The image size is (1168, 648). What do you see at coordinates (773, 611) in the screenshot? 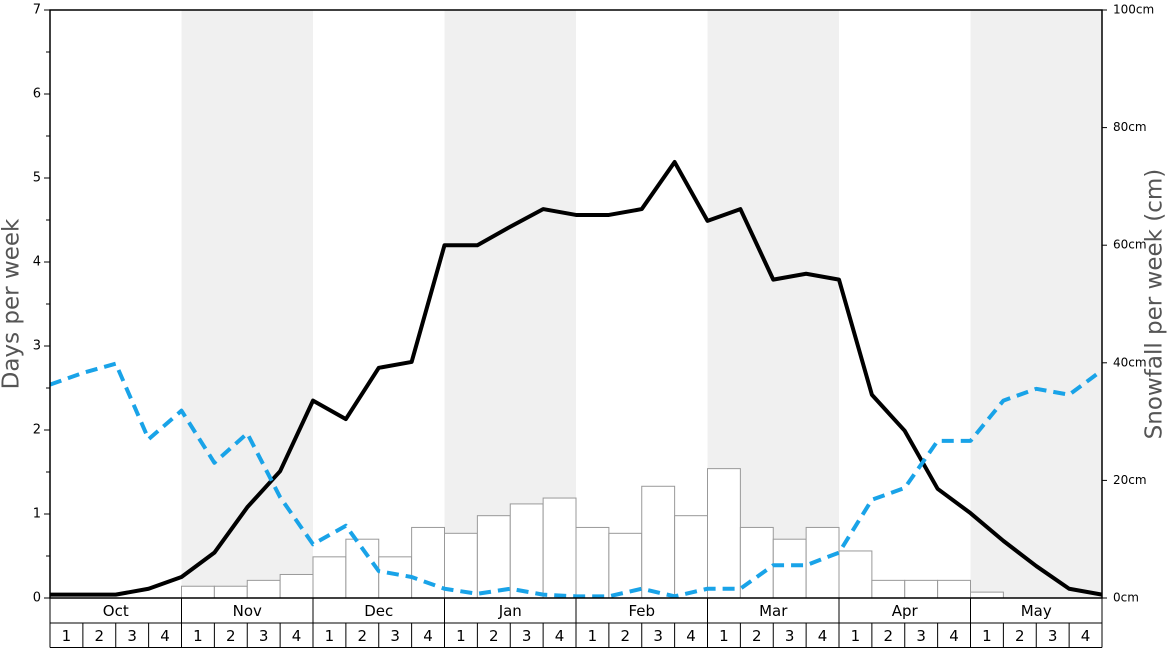
I see `month-label: Mar` at bounding box center [773, 611].